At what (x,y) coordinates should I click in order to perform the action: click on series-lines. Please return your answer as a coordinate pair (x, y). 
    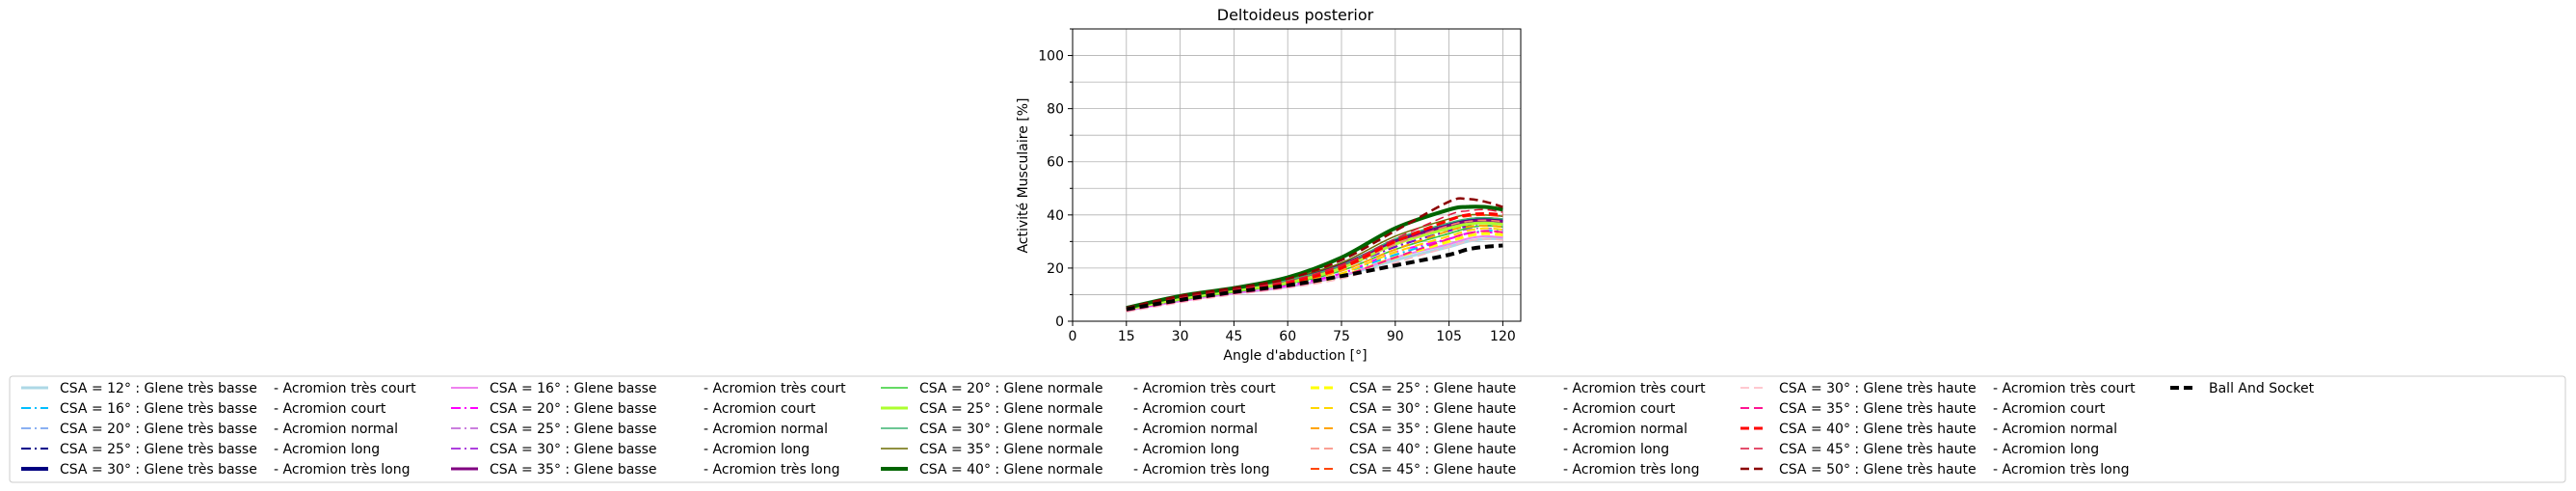
    Looking at the image, I should click on (1314, 255).